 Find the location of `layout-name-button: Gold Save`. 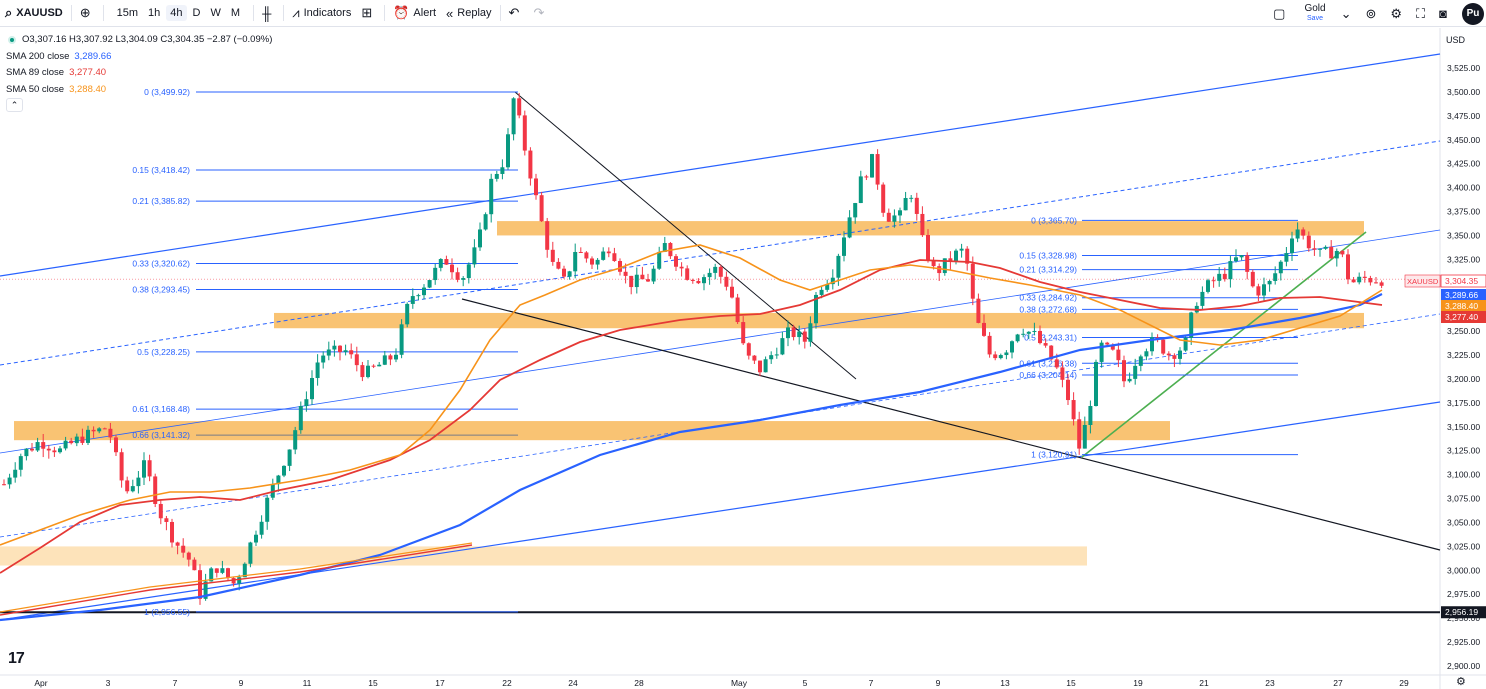

layout-name-button: Gold Save is located at coordinates (1314, 13).